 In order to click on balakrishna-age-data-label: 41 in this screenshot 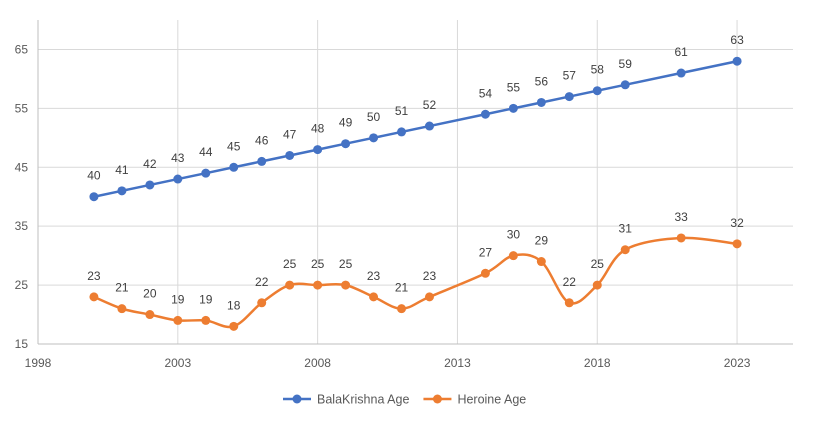, I will do `click(122, 170)`.